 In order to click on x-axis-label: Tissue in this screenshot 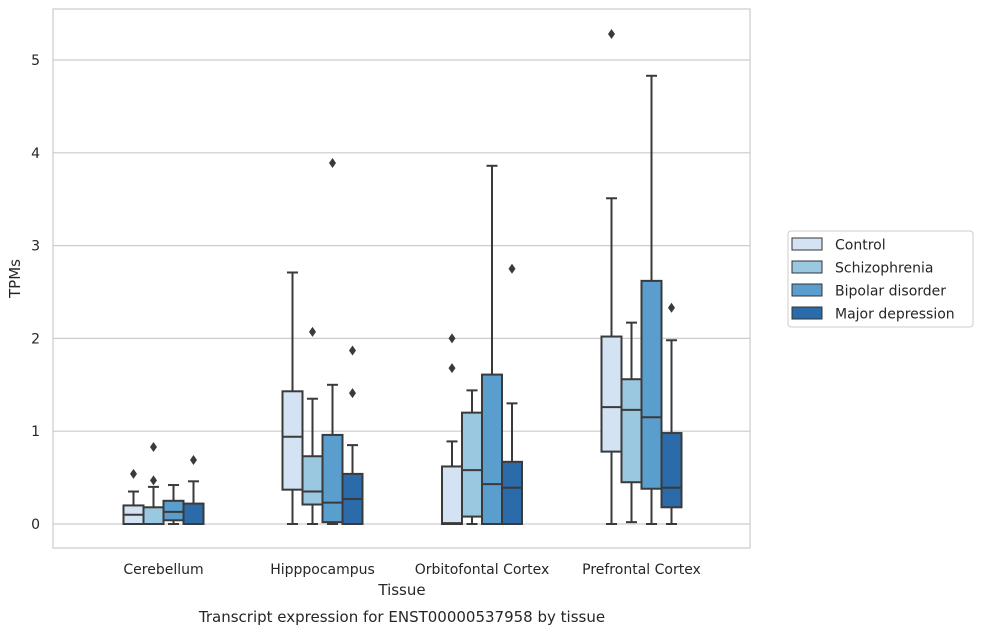, I will do `click(401, 590)`.